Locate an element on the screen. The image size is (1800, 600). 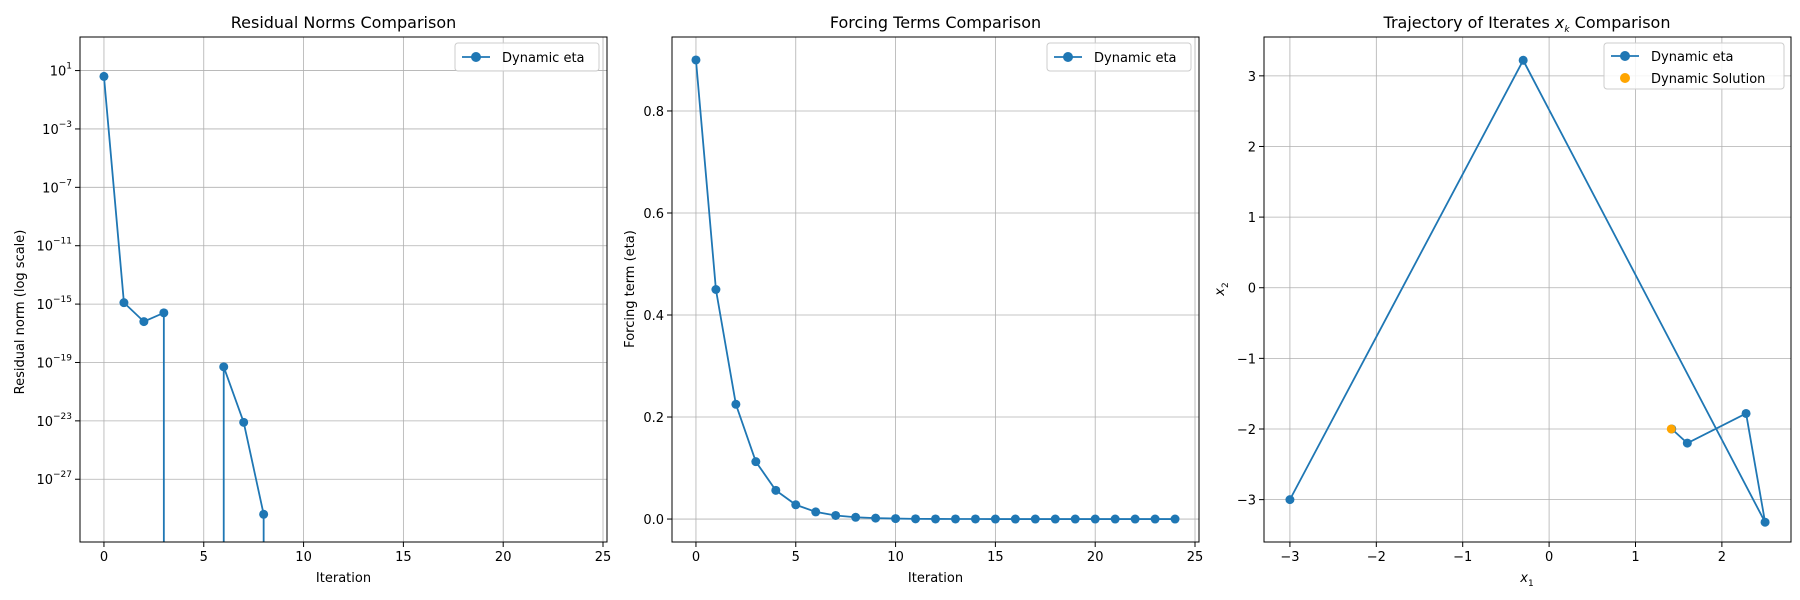
chart1-xtick-label: 5 is located at coordinates (204, 557).